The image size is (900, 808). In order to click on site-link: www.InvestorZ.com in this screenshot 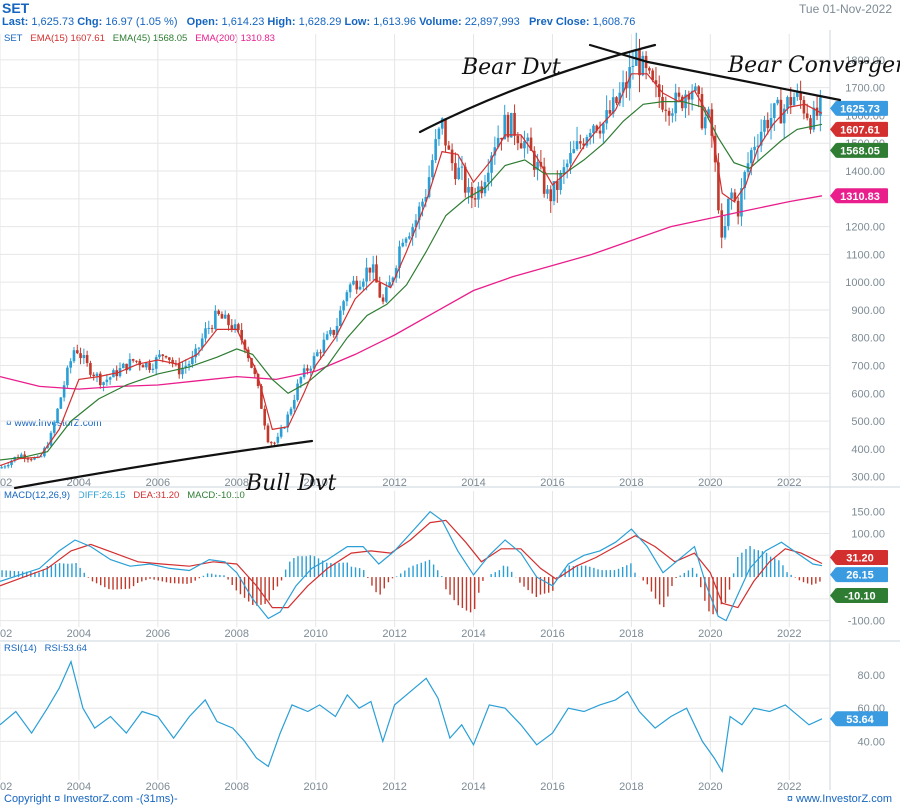, I will do `click(844, 799)`.